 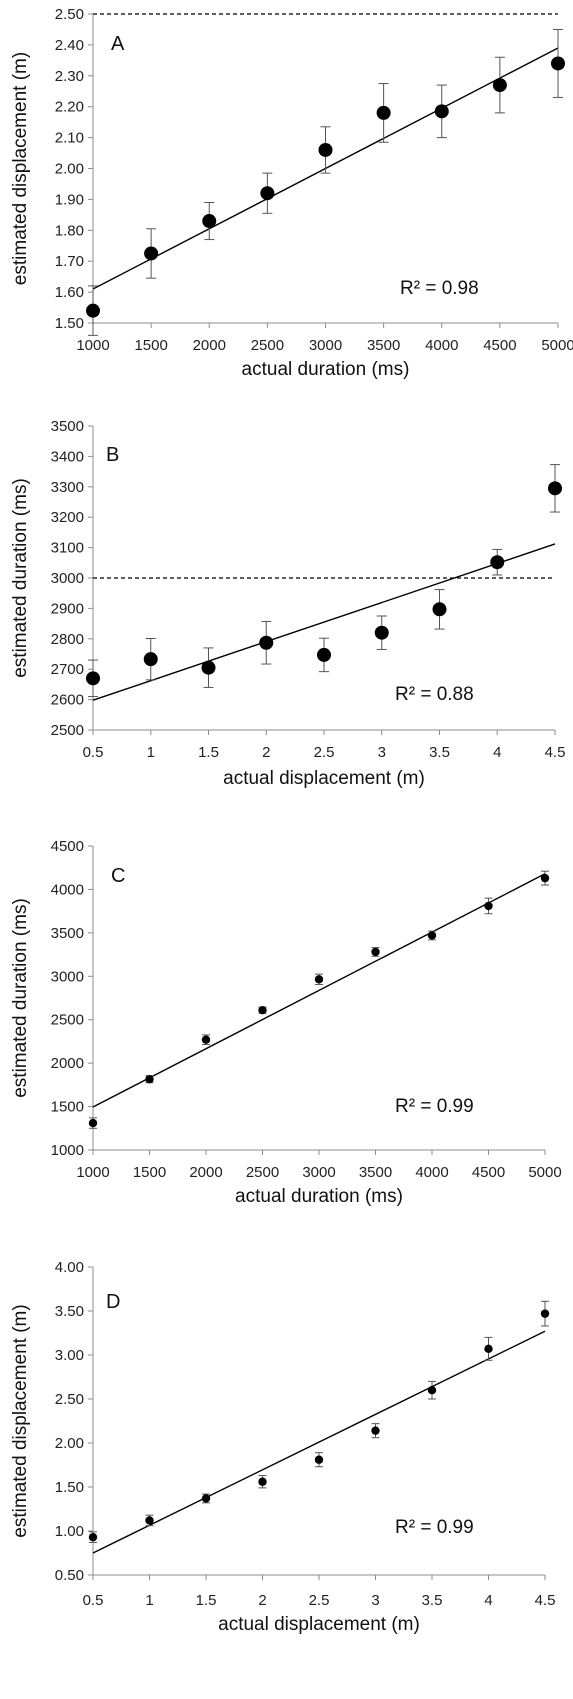 I want to click on y-tick-label: 2600, so click(x=67, y=700).